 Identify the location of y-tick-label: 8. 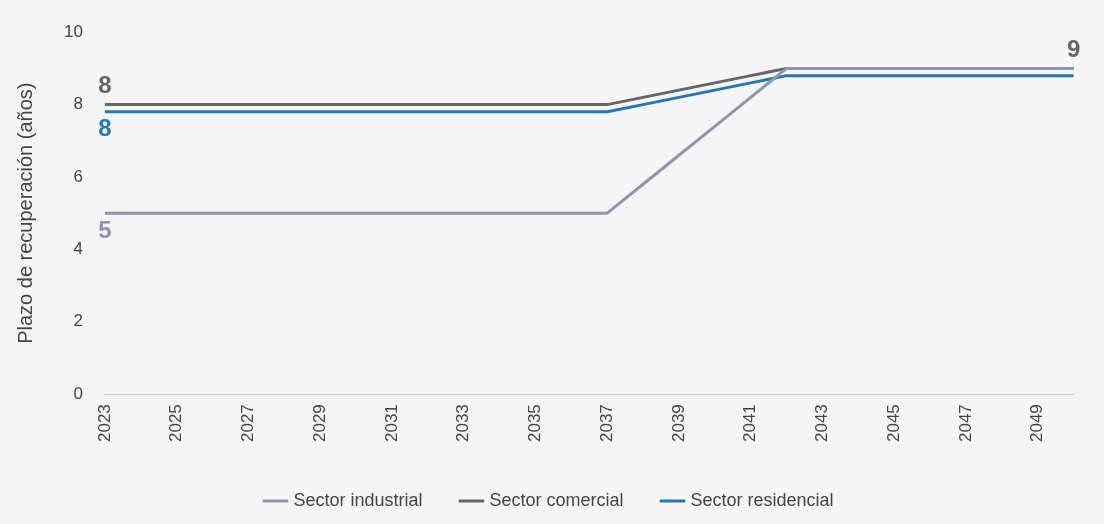
(78, 104).